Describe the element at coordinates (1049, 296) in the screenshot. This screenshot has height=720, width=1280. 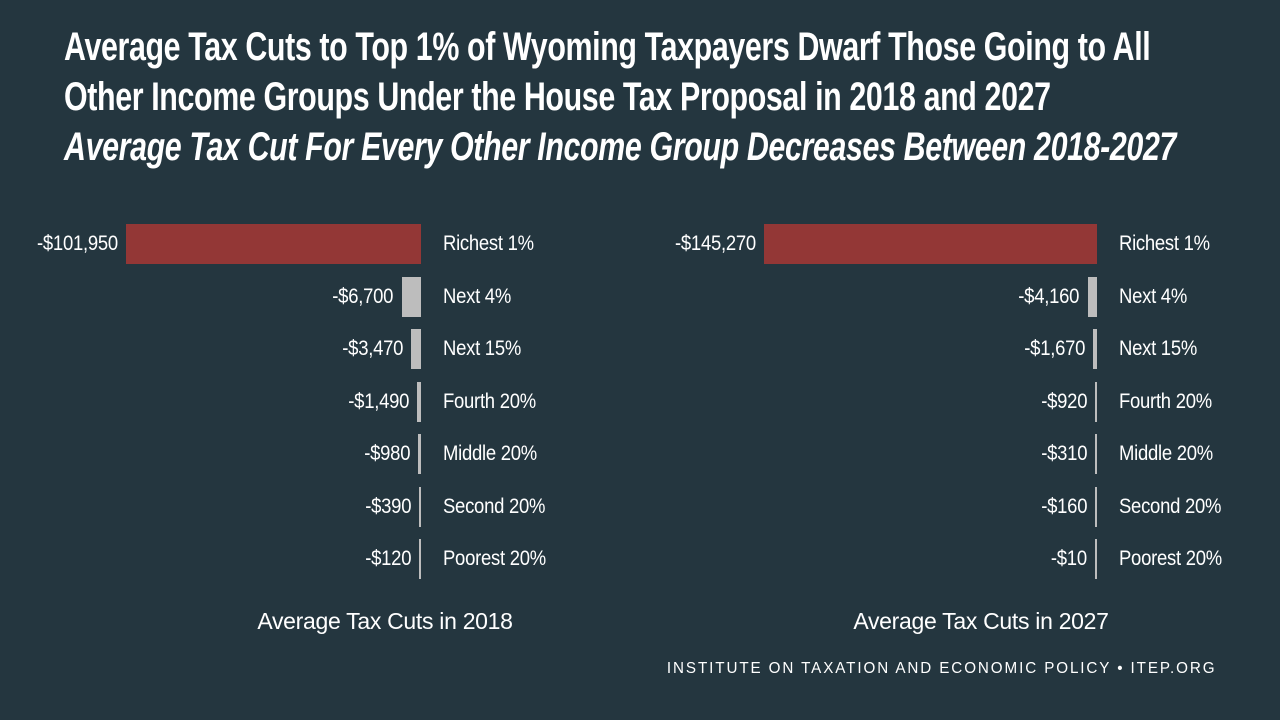
I see `value-label-next-4: -$4,160` at that location.